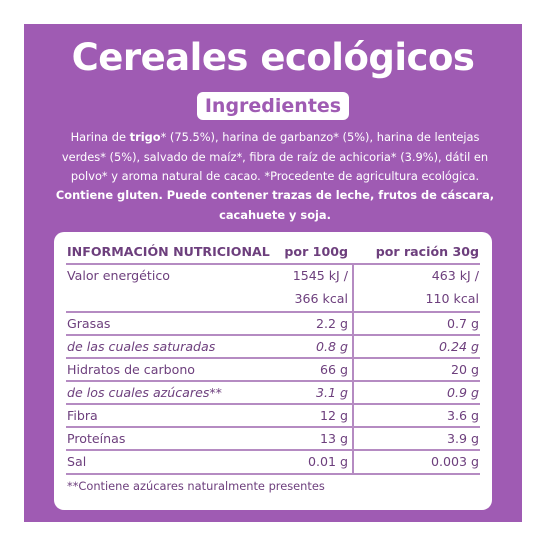 Image resolution: width=546 pixels, height=546 pixels. Describe the element at coordinates (100, 137) in the screenshot. I see `ingredients-text-start: Harina de` at that location.